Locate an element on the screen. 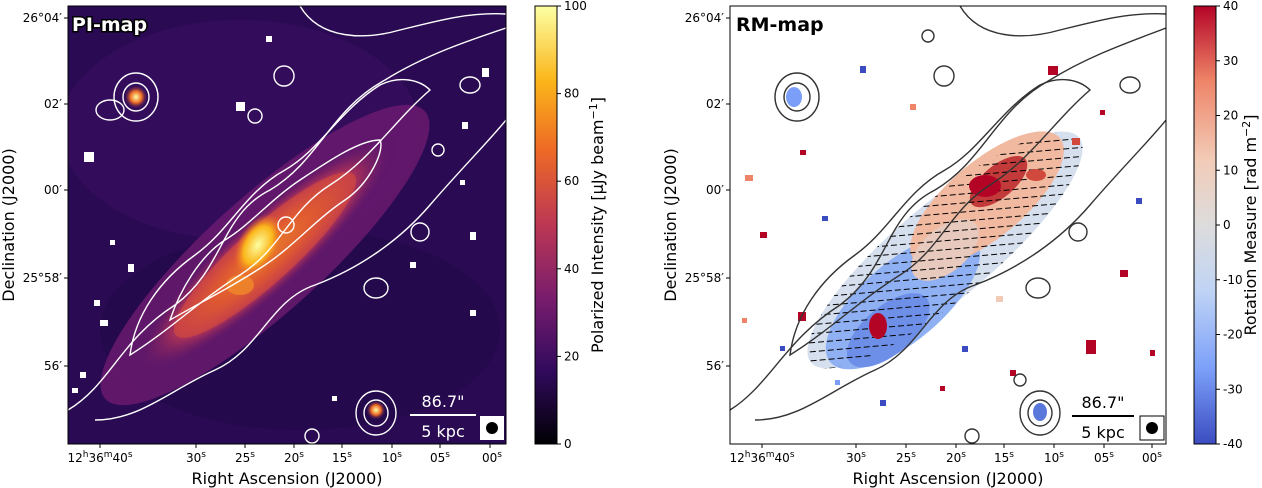 This screenshot has width=1262, height=488. rm-x-tick-2: 25s is located at coordinates (906, 457).